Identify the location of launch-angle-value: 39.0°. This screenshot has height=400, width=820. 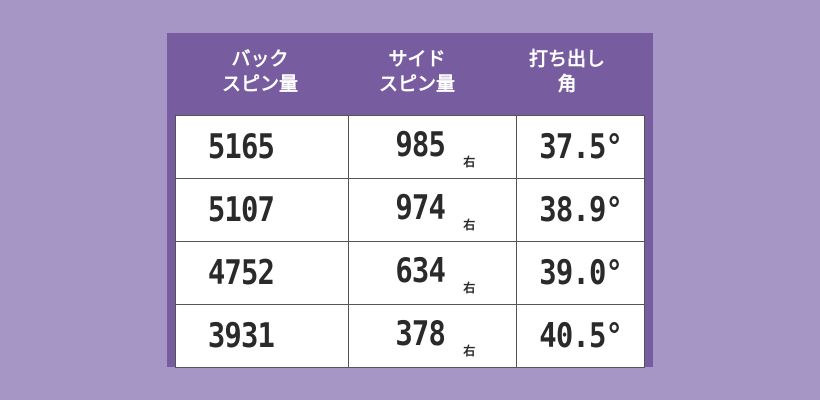
(581, 273).